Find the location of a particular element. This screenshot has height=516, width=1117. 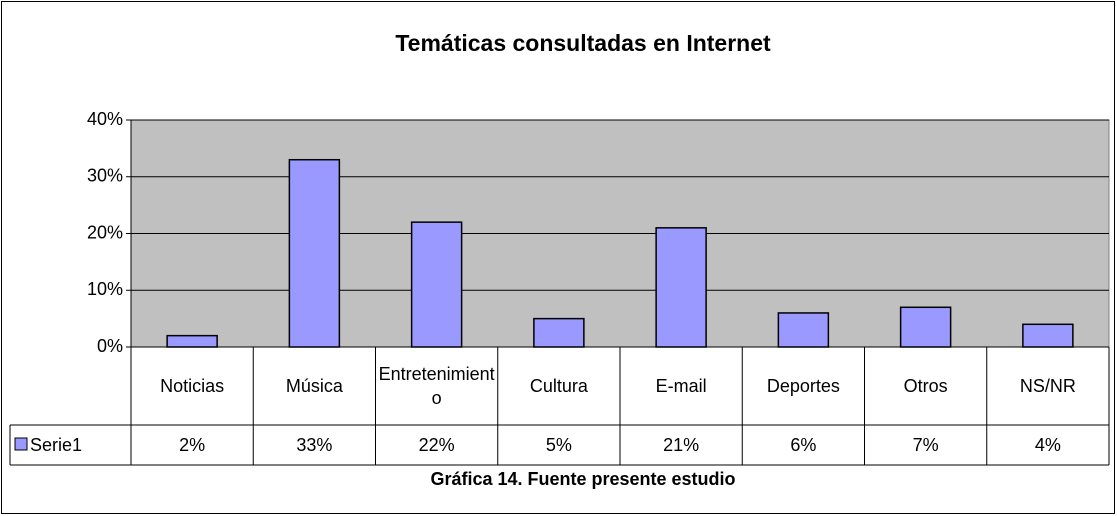

data-label: 6% is located at coordinates (803, 445).